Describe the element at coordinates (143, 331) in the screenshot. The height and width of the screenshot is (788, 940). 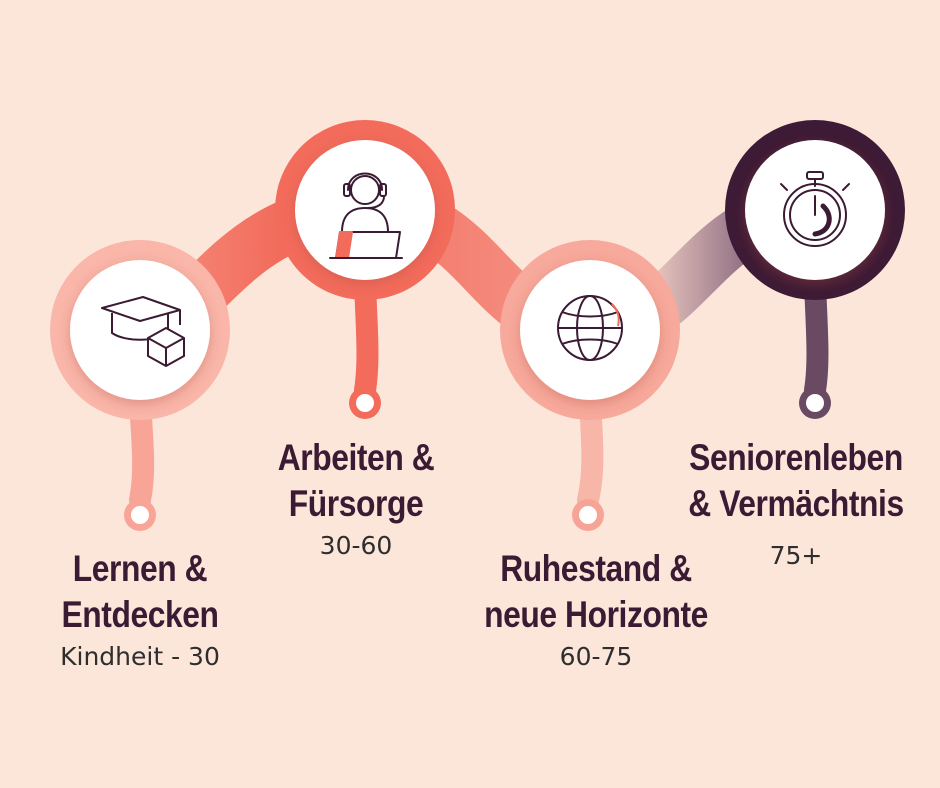
I see `graduation-cap-icon` at that location.